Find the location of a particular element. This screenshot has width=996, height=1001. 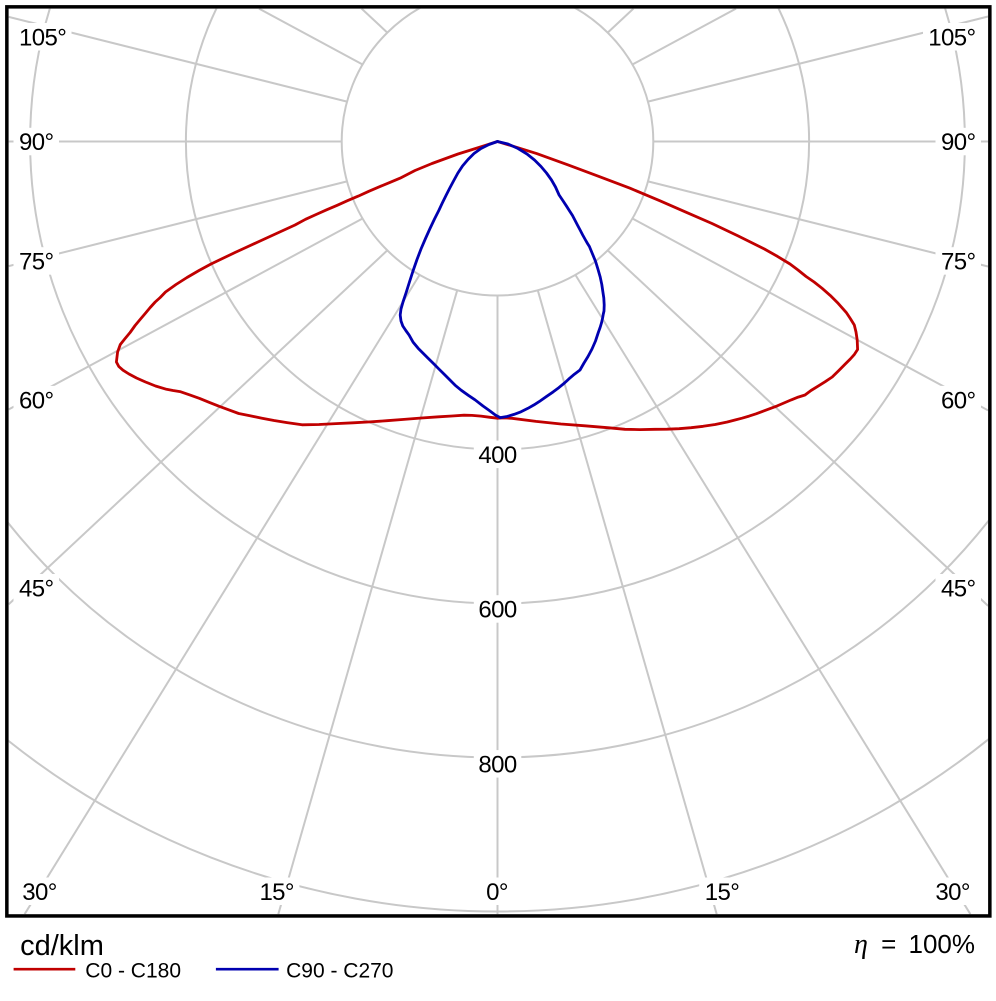

svg-text: η = 100% is located at coordinates (914, 944).